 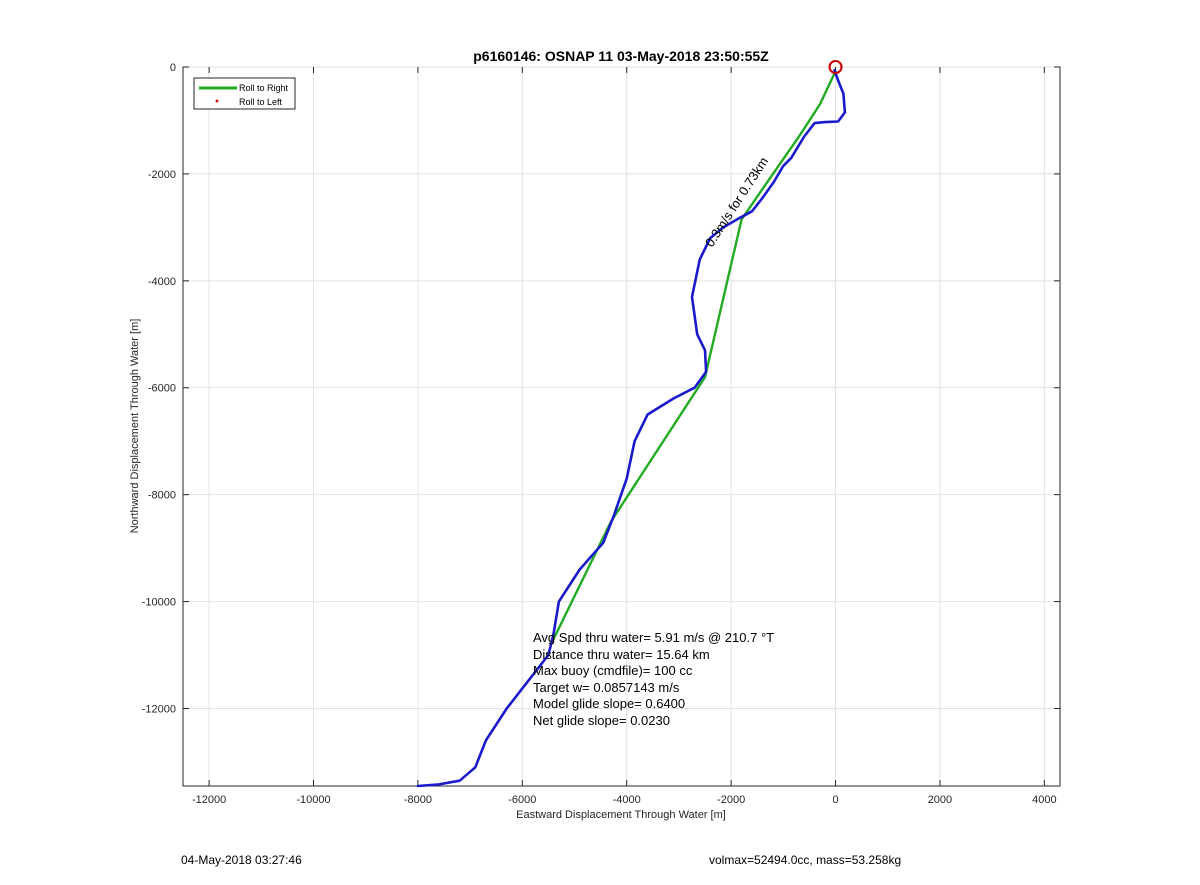 I want to click on legend: Roll to Right Roll to Left, so click(x=244, y=93).